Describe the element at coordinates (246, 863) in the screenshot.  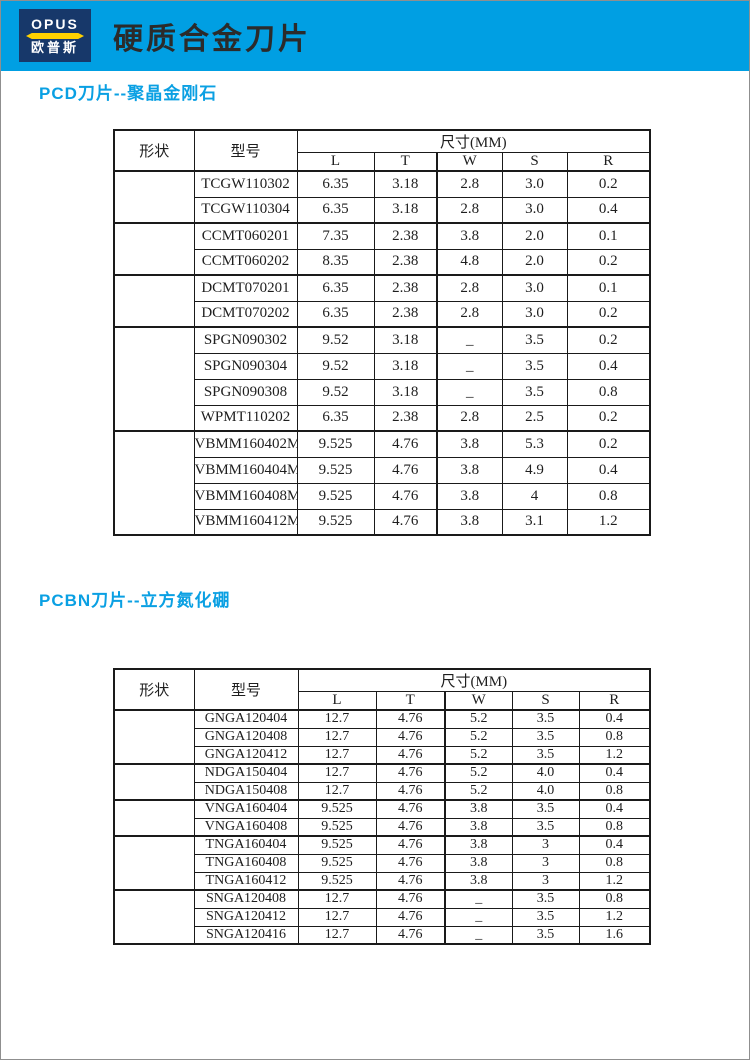
I see `model-cell: TNGA160408` at that location.